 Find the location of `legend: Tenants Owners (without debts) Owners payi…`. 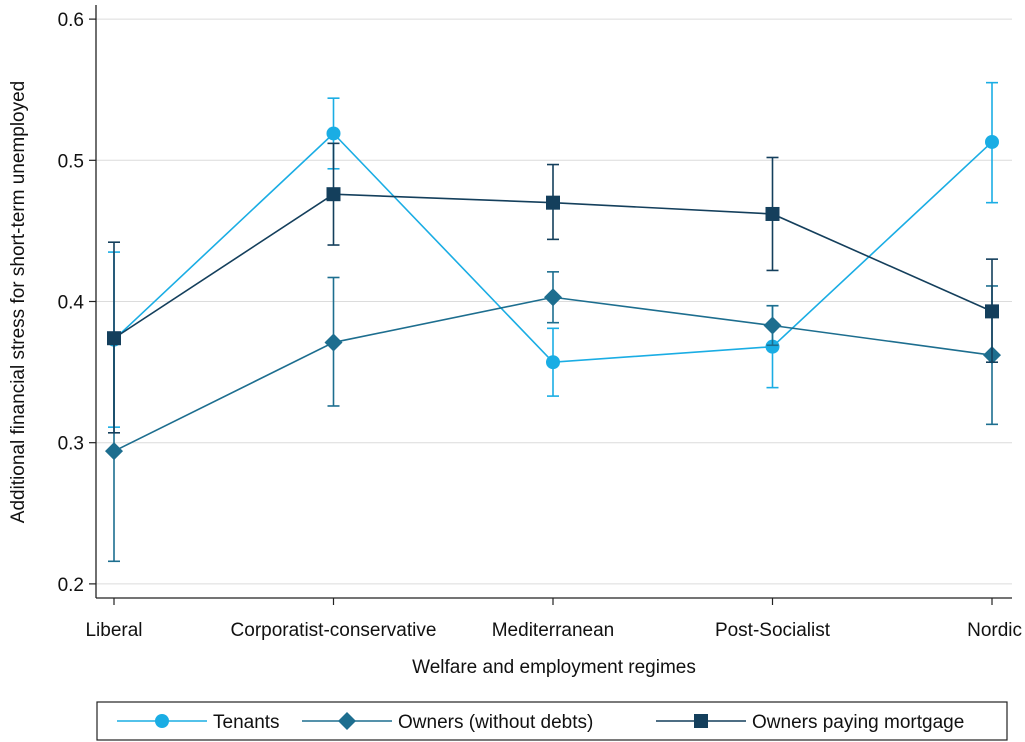

legend: Tenants Owners (without debts) Owners payi… is located at coordinates (552, 721).